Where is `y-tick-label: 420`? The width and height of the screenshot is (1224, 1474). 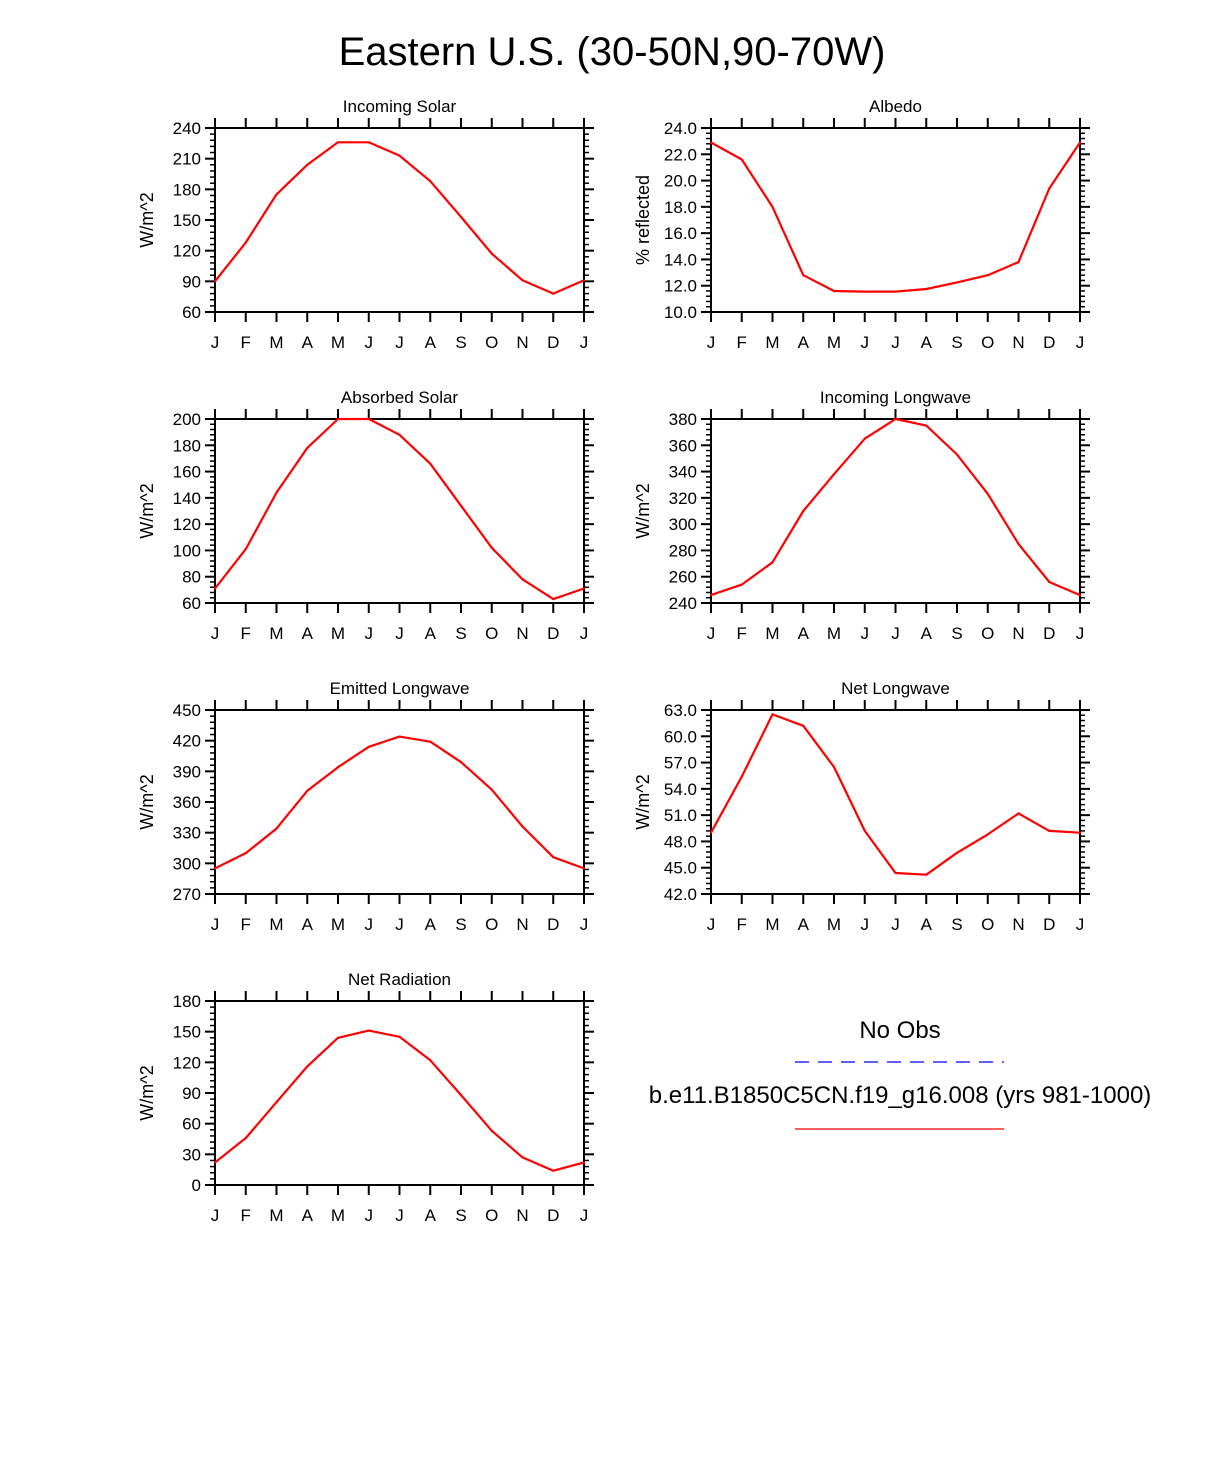
y-tick-label: 420 is located at coordinates (187, 741).